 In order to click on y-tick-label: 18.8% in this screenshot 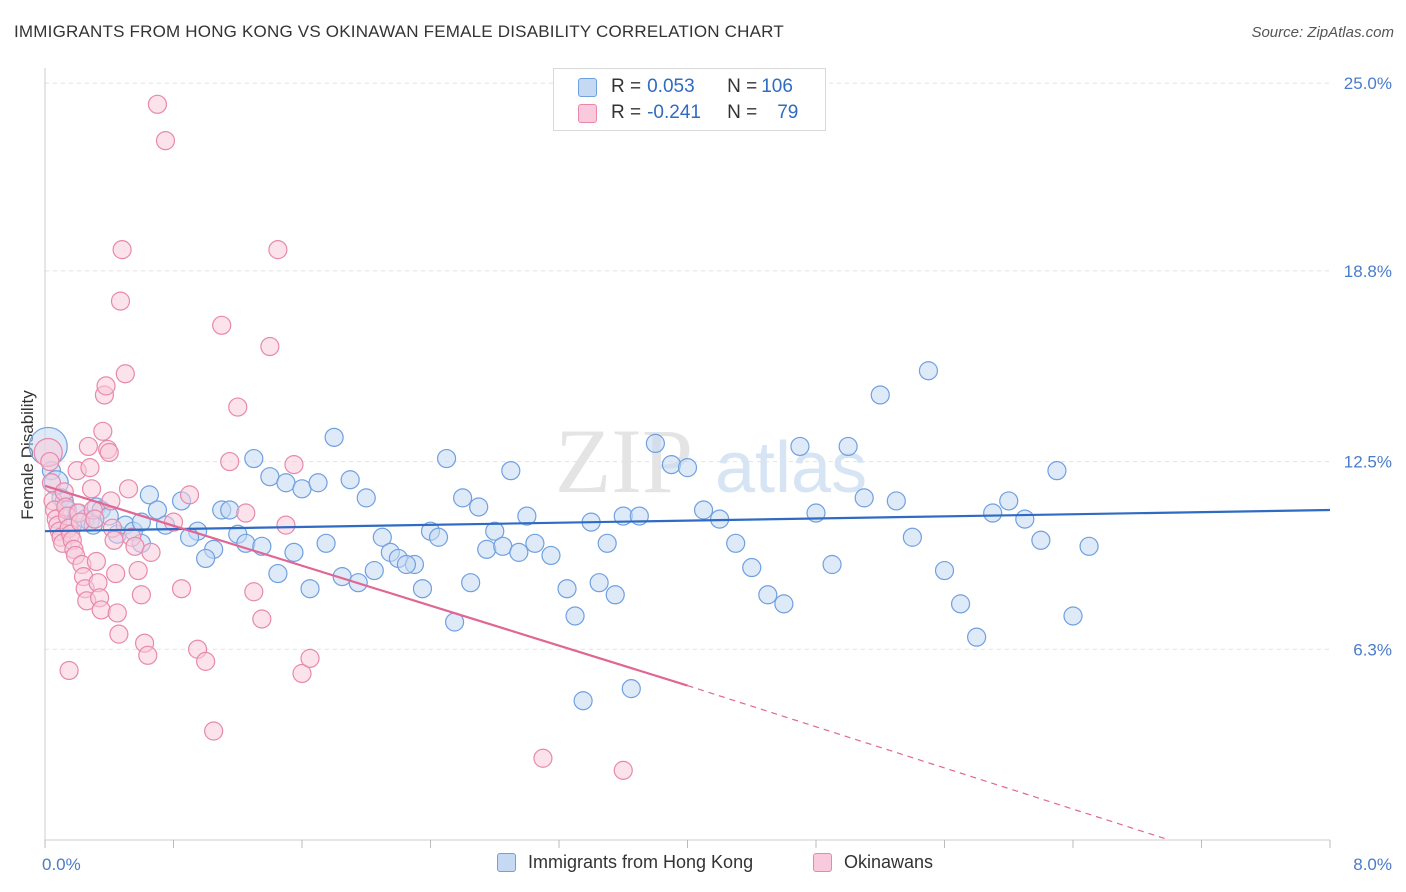, I will do `click(1368, 271)`.